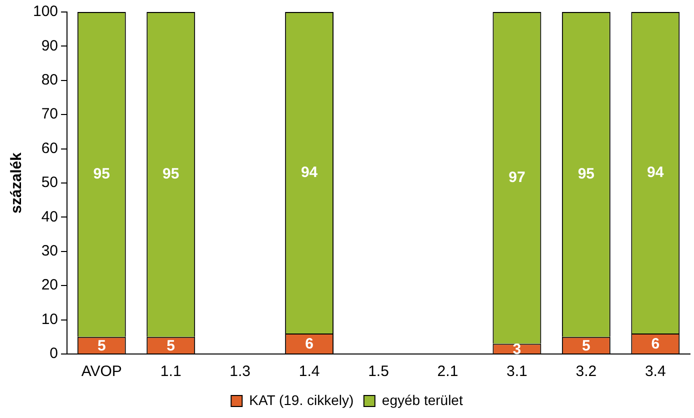 The image size is (694, 418). What do you see at coordinates (49, 285) in the screenshot?
I see `y-tick-label: 20` at bounding box center [49, 285].